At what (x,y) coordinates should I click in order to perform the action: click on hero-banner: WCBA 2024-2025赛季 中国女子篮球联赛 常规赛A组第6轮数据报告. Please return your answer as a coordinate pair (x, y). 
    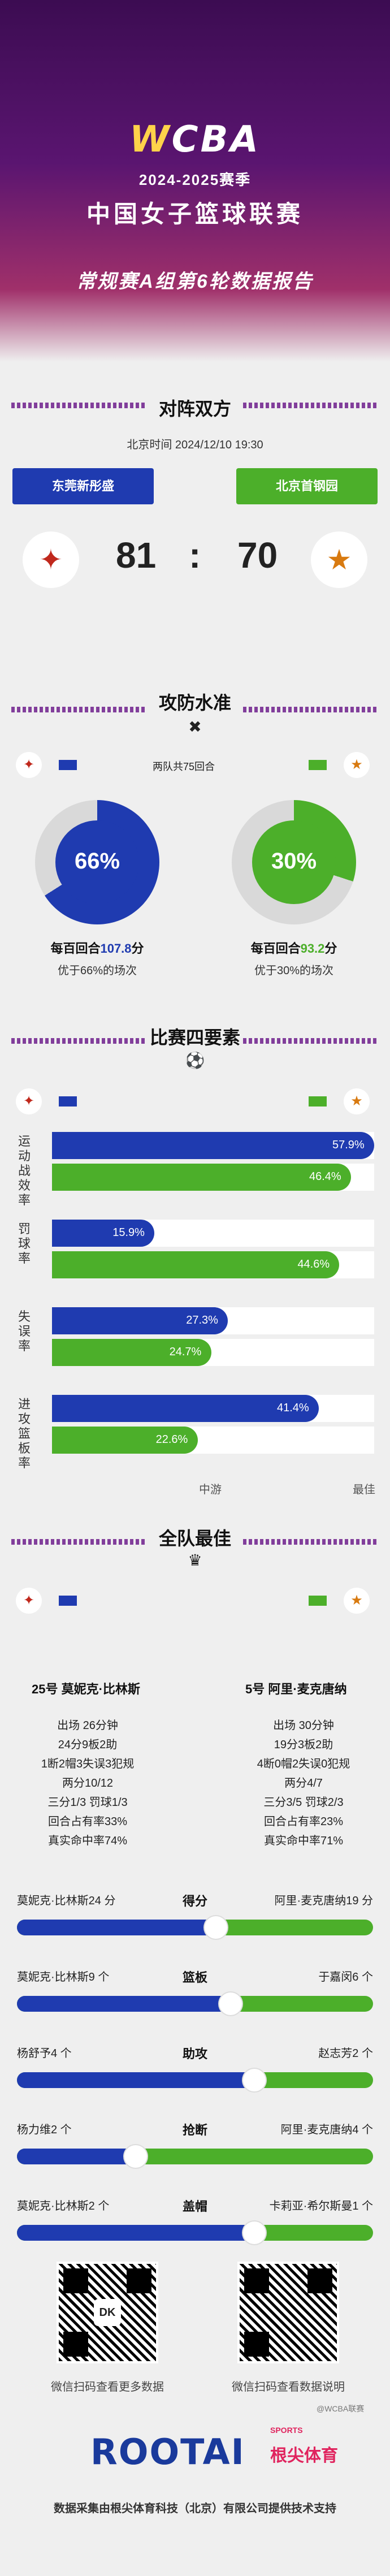
    Looking at the image, I should click on (195, 181).